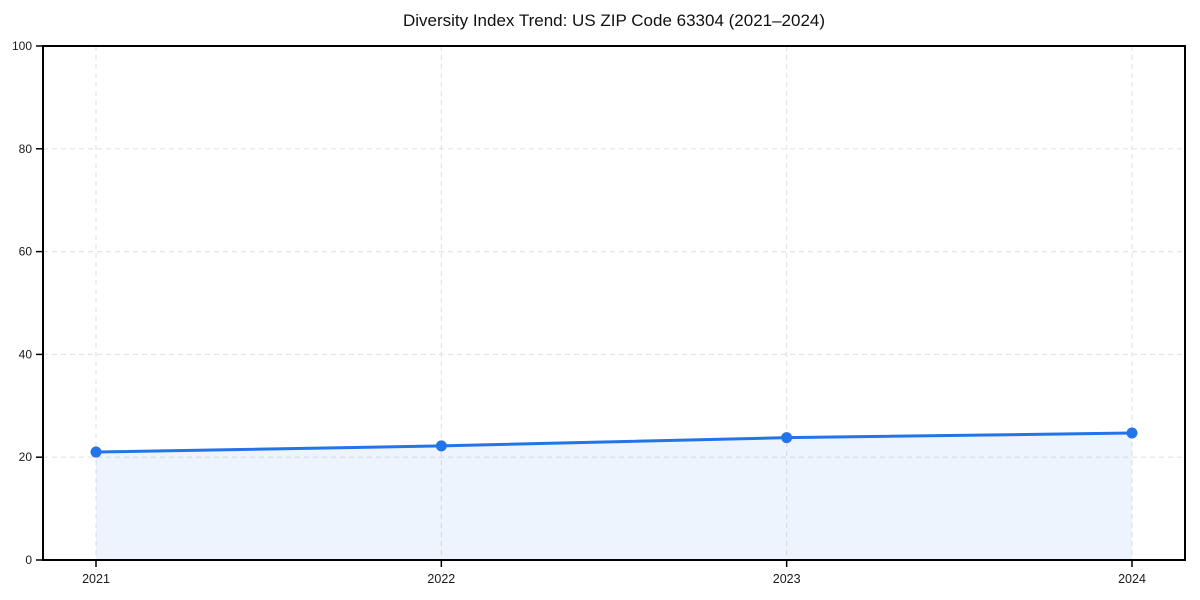 The width and height of the screenshot is (1200, 600). Describe the element at coordinates (441, 446) in the screenshot. I see `data-point-2022` at that location.